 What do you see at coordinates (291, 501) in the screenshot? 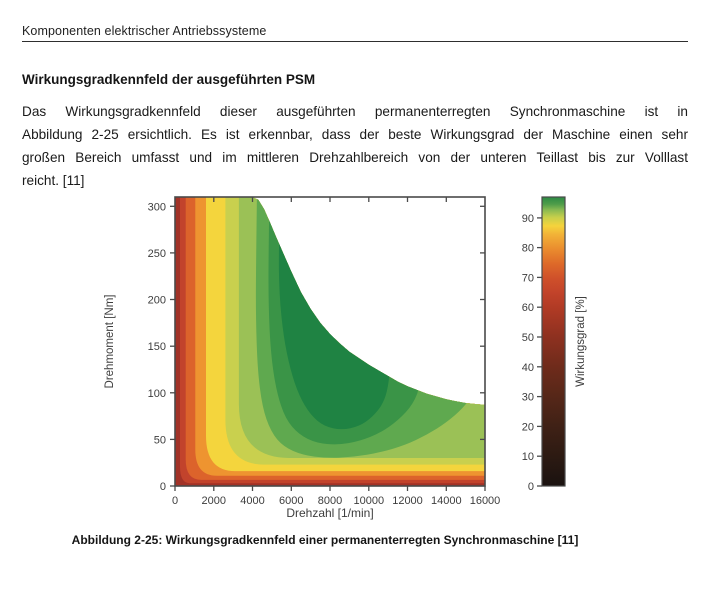
I see `x-tick-label: 6000` at bounding box center [291, 501].